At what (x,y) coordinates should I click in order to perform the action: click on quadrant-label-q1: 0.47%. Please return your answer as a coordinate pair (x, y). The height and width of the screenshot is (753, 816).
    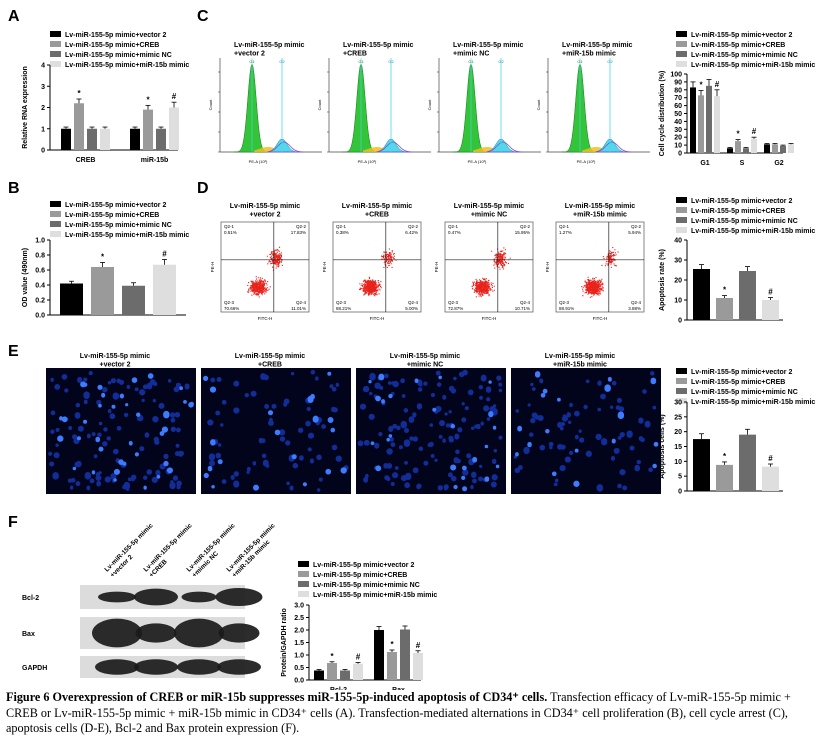
    Looking at the image, I should click on (454, 232).